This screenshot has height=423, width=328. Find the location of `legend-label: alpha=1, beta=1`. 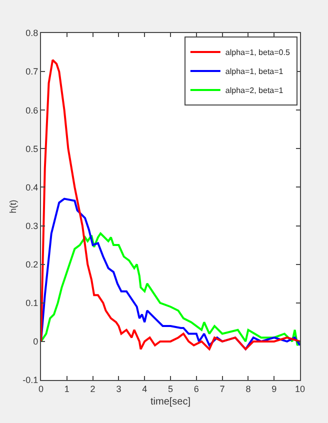

legend-label: alpha=1, beta=1 is located at coordinates (254, 71).